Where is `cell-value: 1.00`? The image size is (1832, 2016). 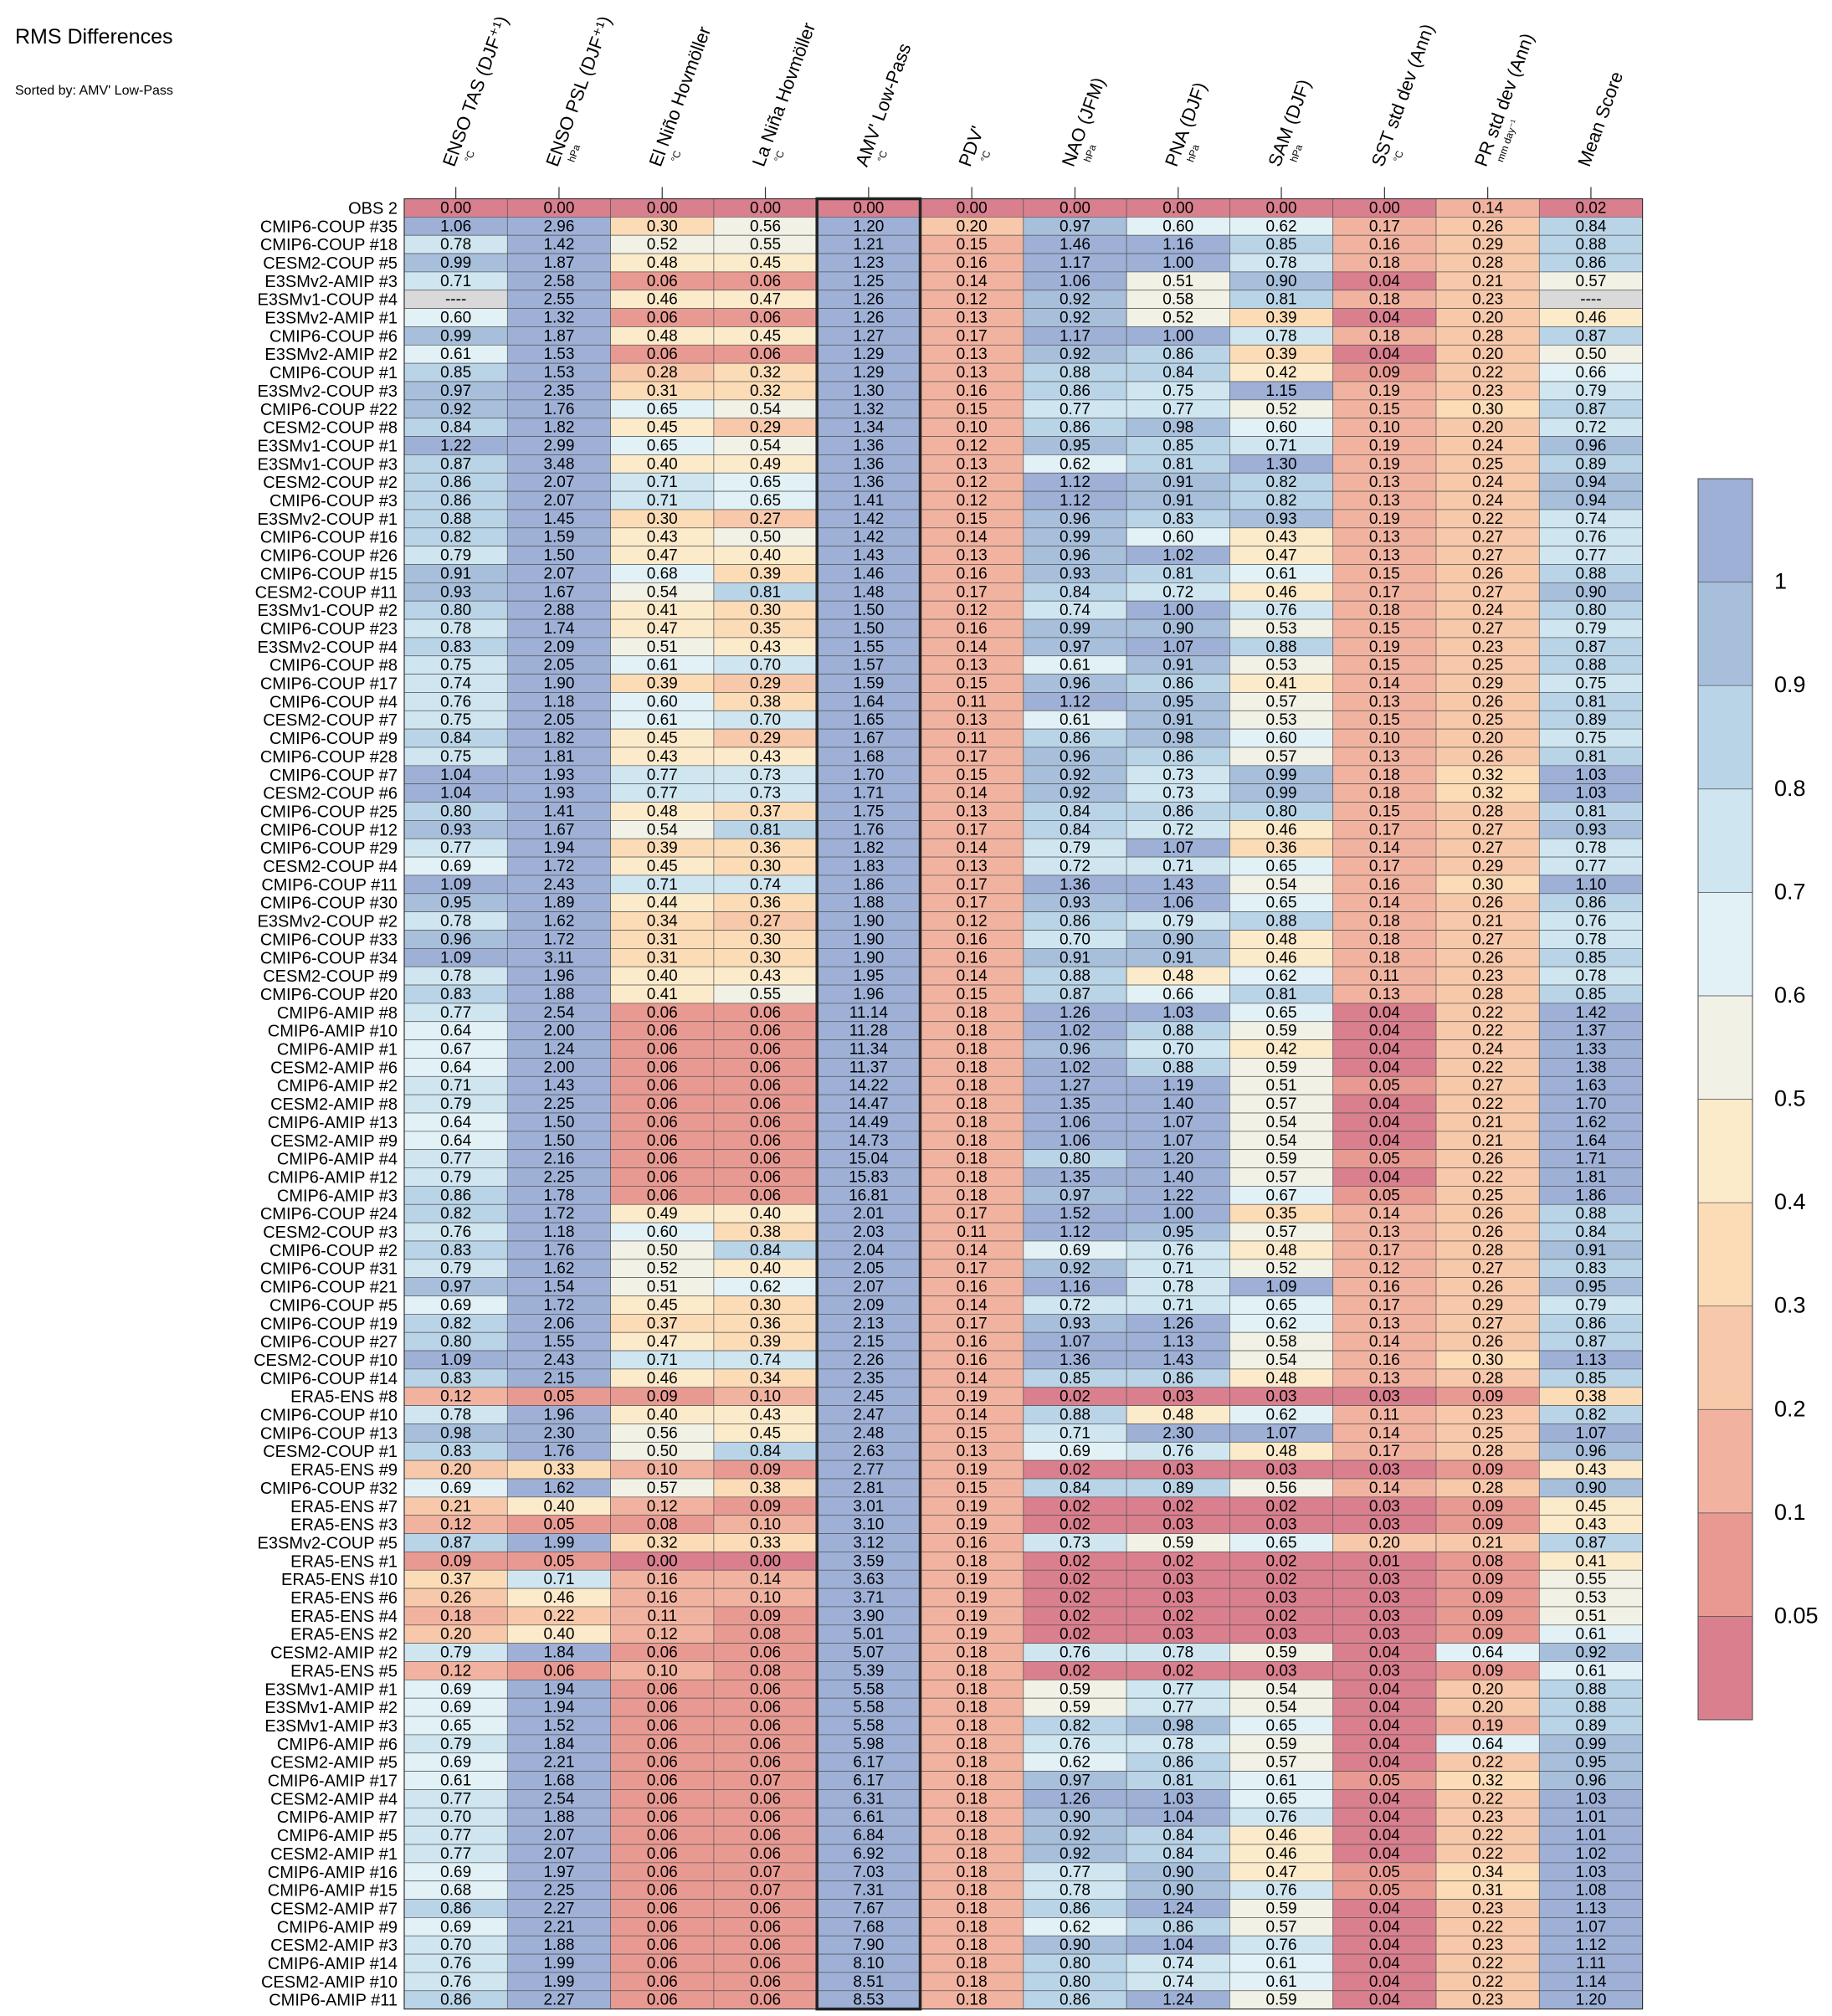 cell-value: 1.00 is located at coordinates (1177, 263).